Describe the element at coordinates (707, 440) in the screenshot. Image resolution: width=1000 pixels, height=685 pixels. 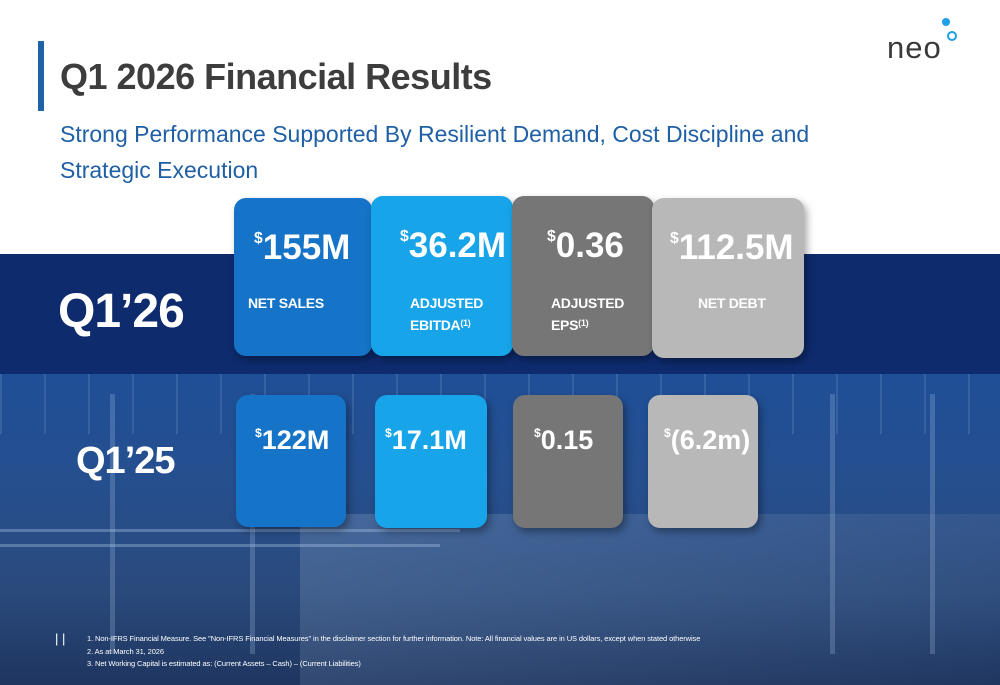
I see `card-value: $(6.2m)` at that location.